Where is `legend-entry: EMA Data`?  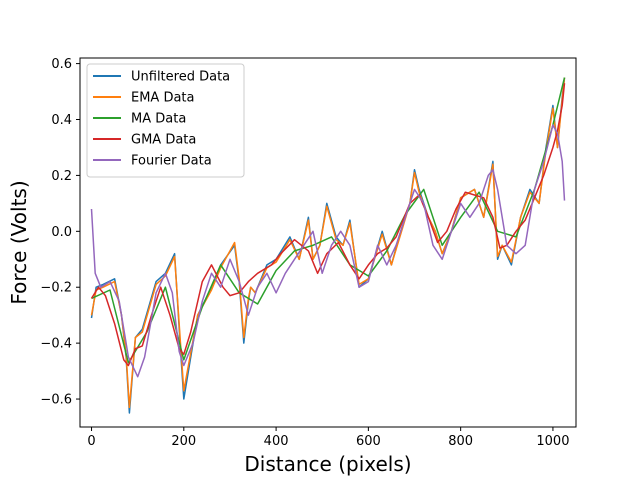 legend-entry: EMA Data is located at coordinates (163, 98).